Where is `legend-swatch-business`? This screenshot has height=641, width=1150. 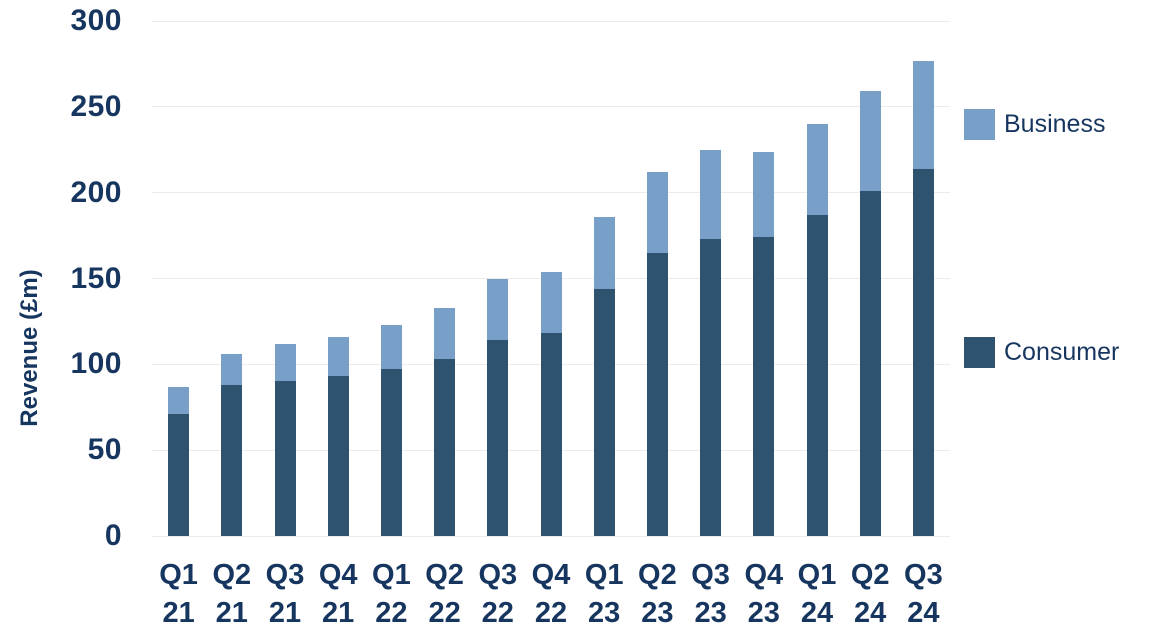 legend-swatch-business is located at coordinates (979, 124).